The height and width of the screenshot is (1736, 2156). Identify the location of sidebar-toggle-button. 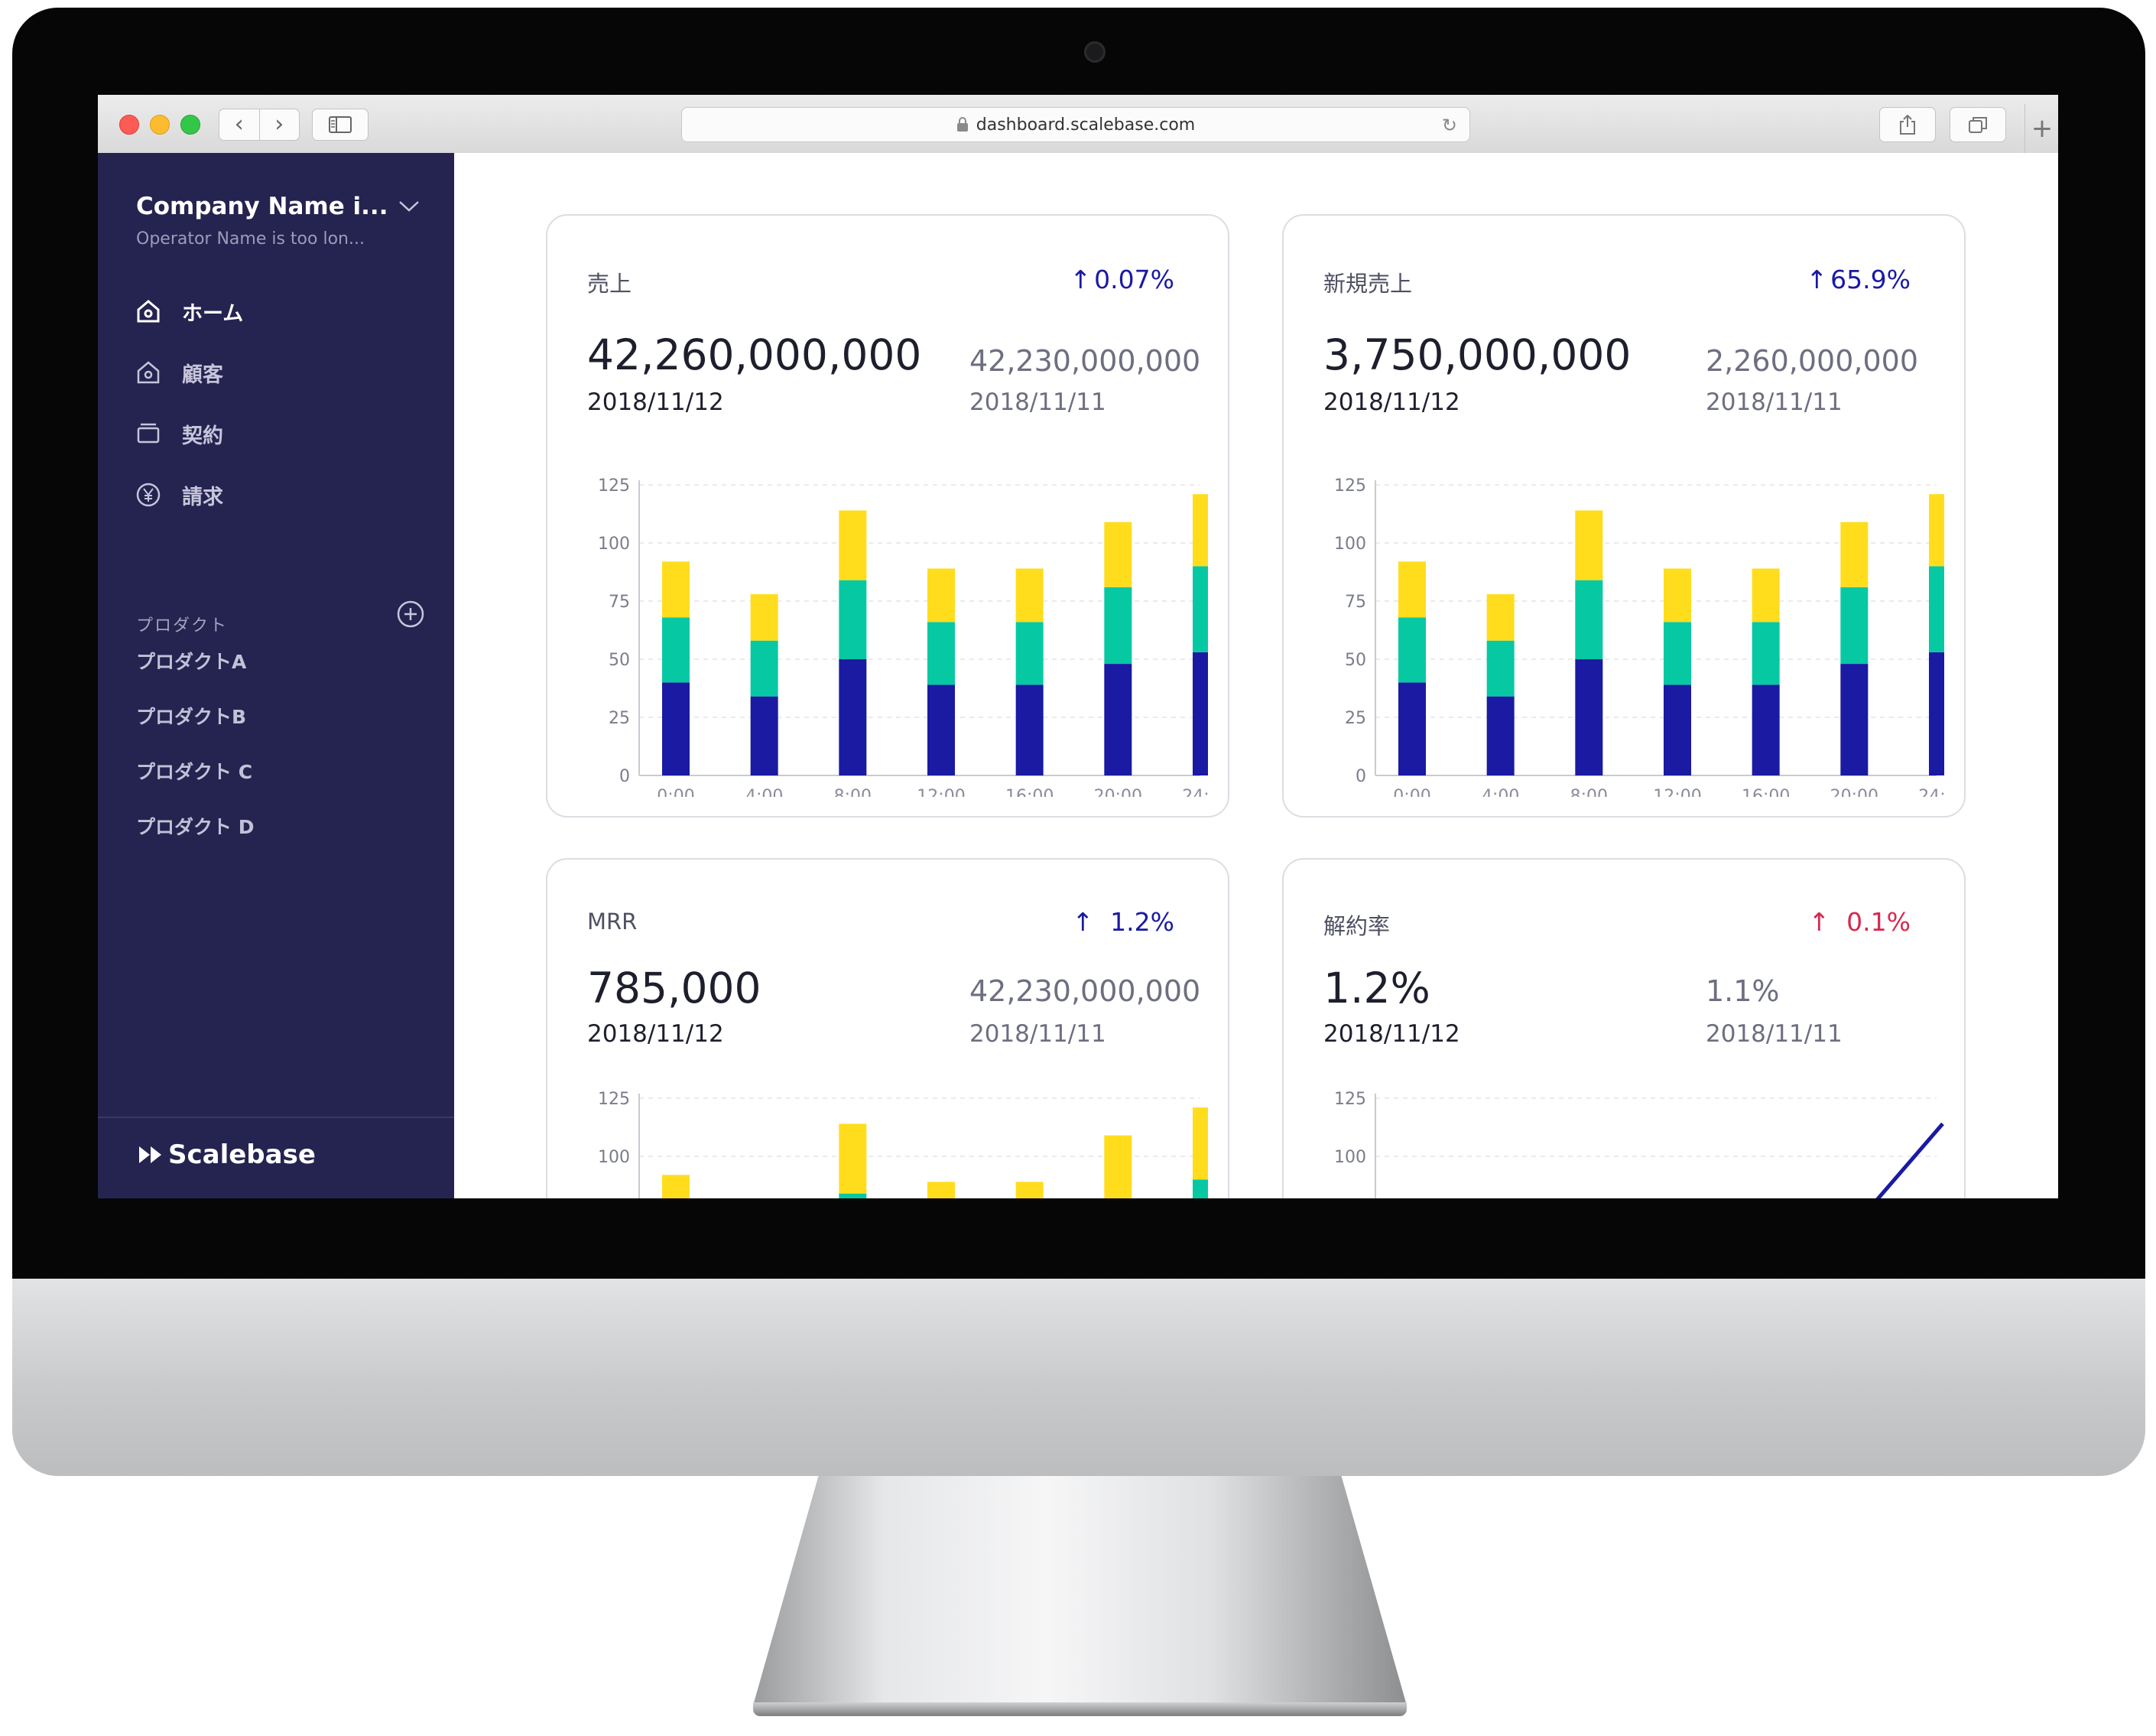
(340, 125).